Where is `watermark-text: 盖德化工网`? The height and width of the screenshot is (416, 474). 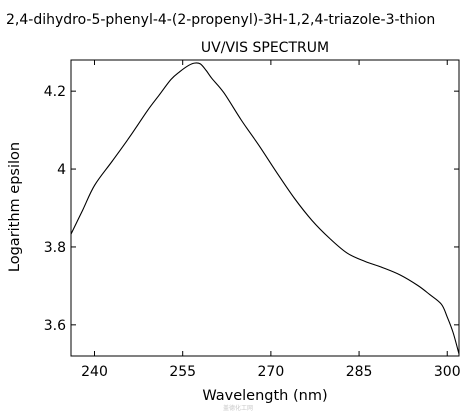 watermark-text: 盖德化工网 is located at coordinates (238, 408).